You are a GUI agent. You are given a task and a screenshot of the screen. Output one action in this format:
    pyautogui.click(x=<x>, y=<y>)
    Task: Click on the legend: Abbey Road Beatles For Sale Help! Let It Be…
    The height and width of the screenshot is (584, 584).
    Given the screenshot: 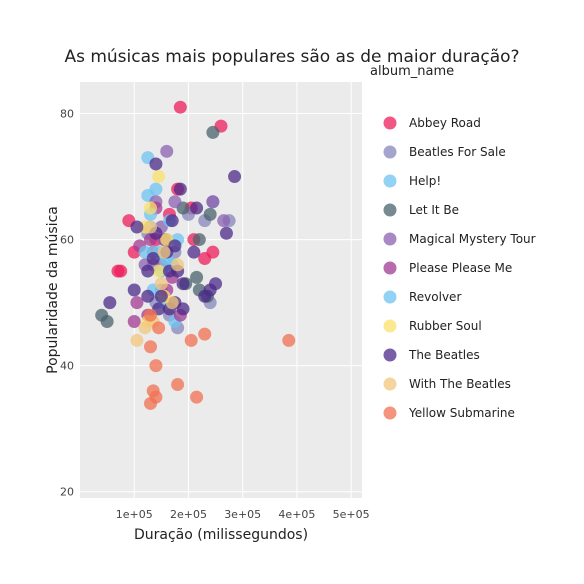 What is the action you would take?
    pyautogui.click(x=459, y=268)
    